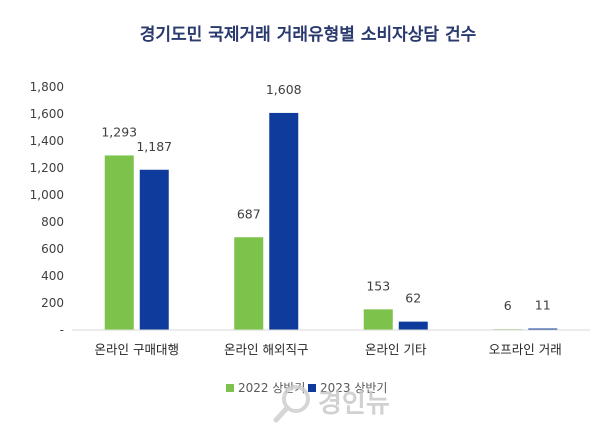  Describe the element at coordinates (47, 208) in the screenshot. I see `y-axis: - 200 400 600 800 1,000 1,200 1,400 1,600 1,800` at that location.